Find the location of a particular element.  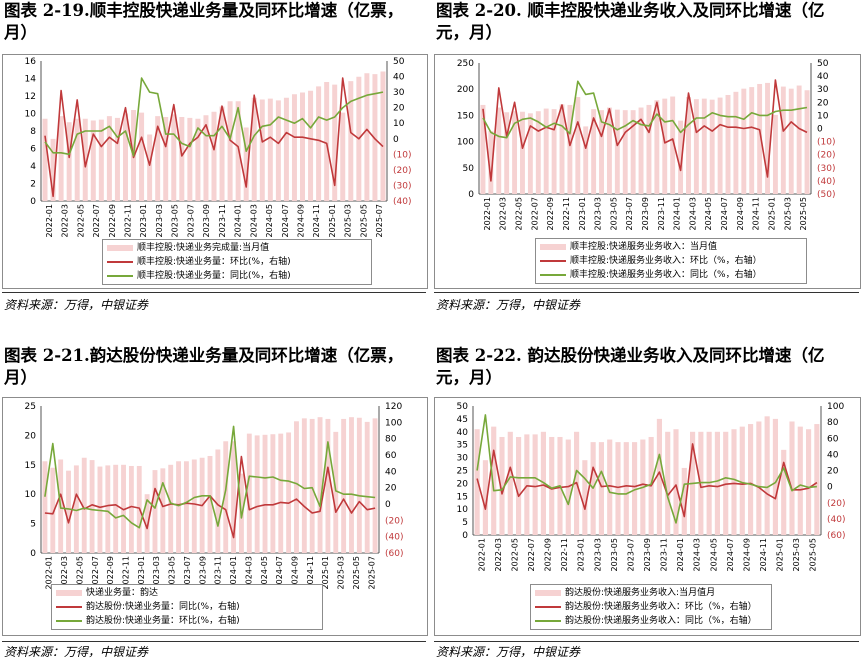

x-tick-label: 2024-09 is located at coordinates (746, 554).